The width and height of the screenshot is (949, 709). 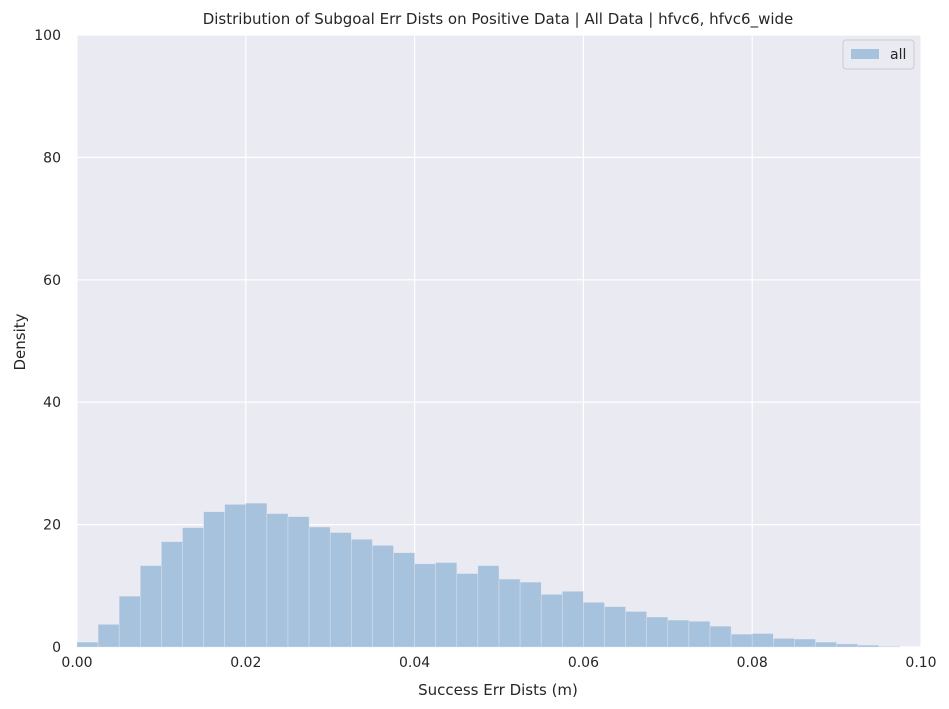 I want to click on x-tick-label: 0.10, so click(x=920, y=663).